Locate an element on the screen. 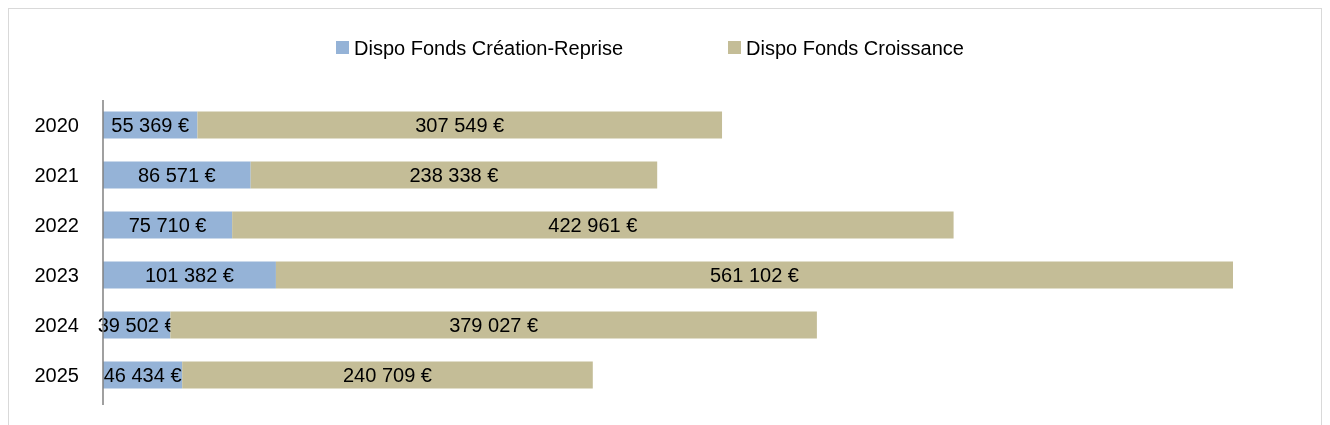  data-label: 307 549 € is located at coordinates (460, 125).